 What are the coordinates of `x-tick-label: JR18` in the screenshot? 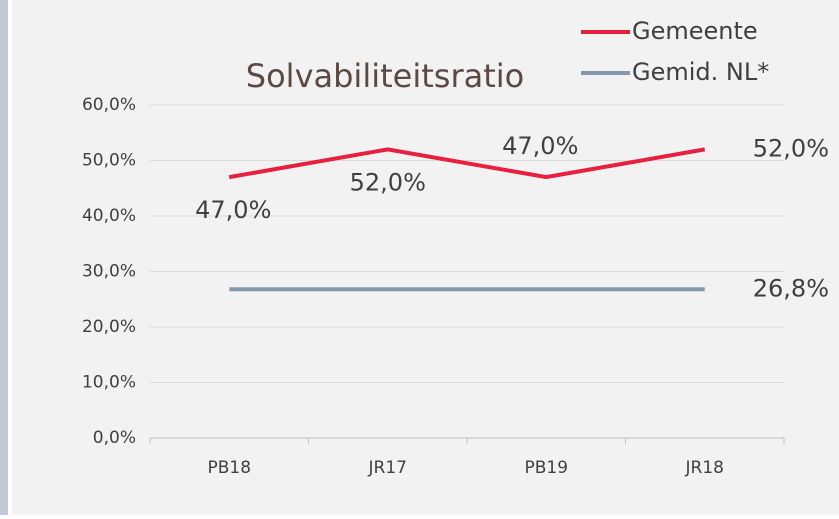 It's located at (704, 468).